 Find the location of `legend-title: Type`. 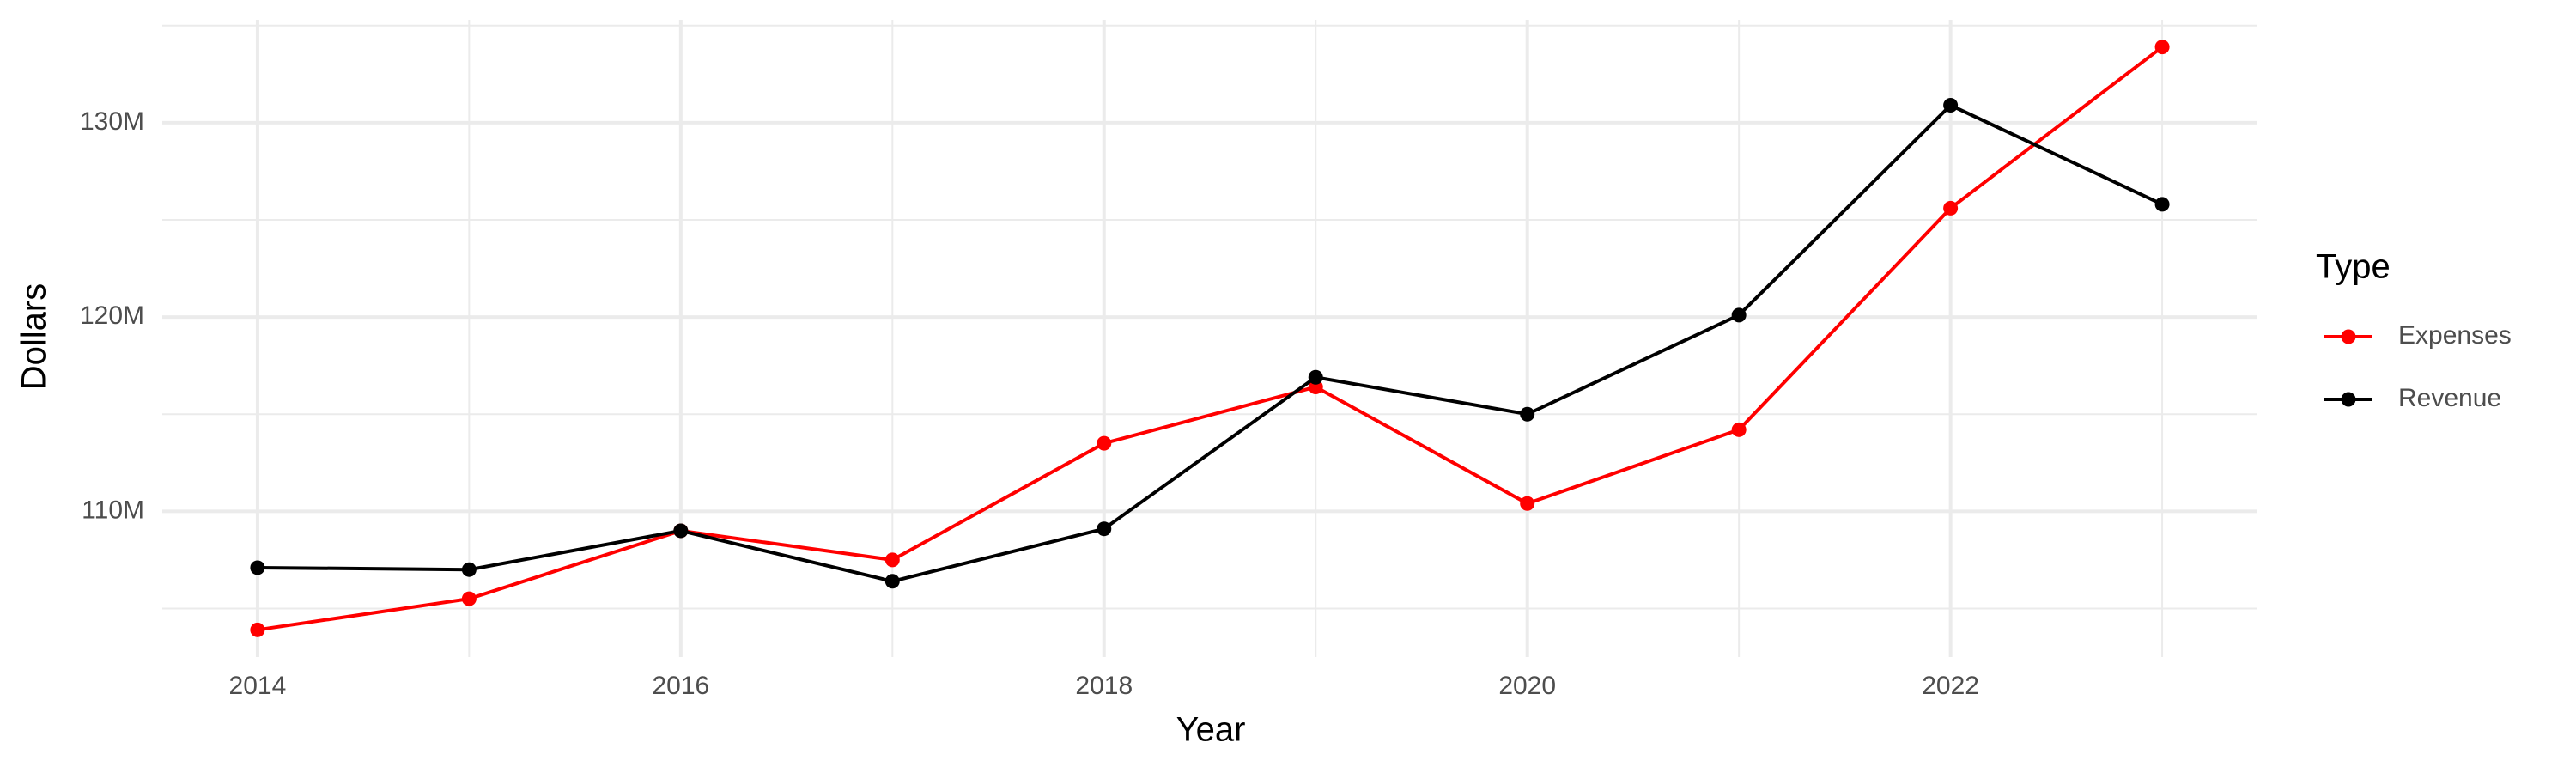

legend-title: Type is located at coordinates (2353, 267).